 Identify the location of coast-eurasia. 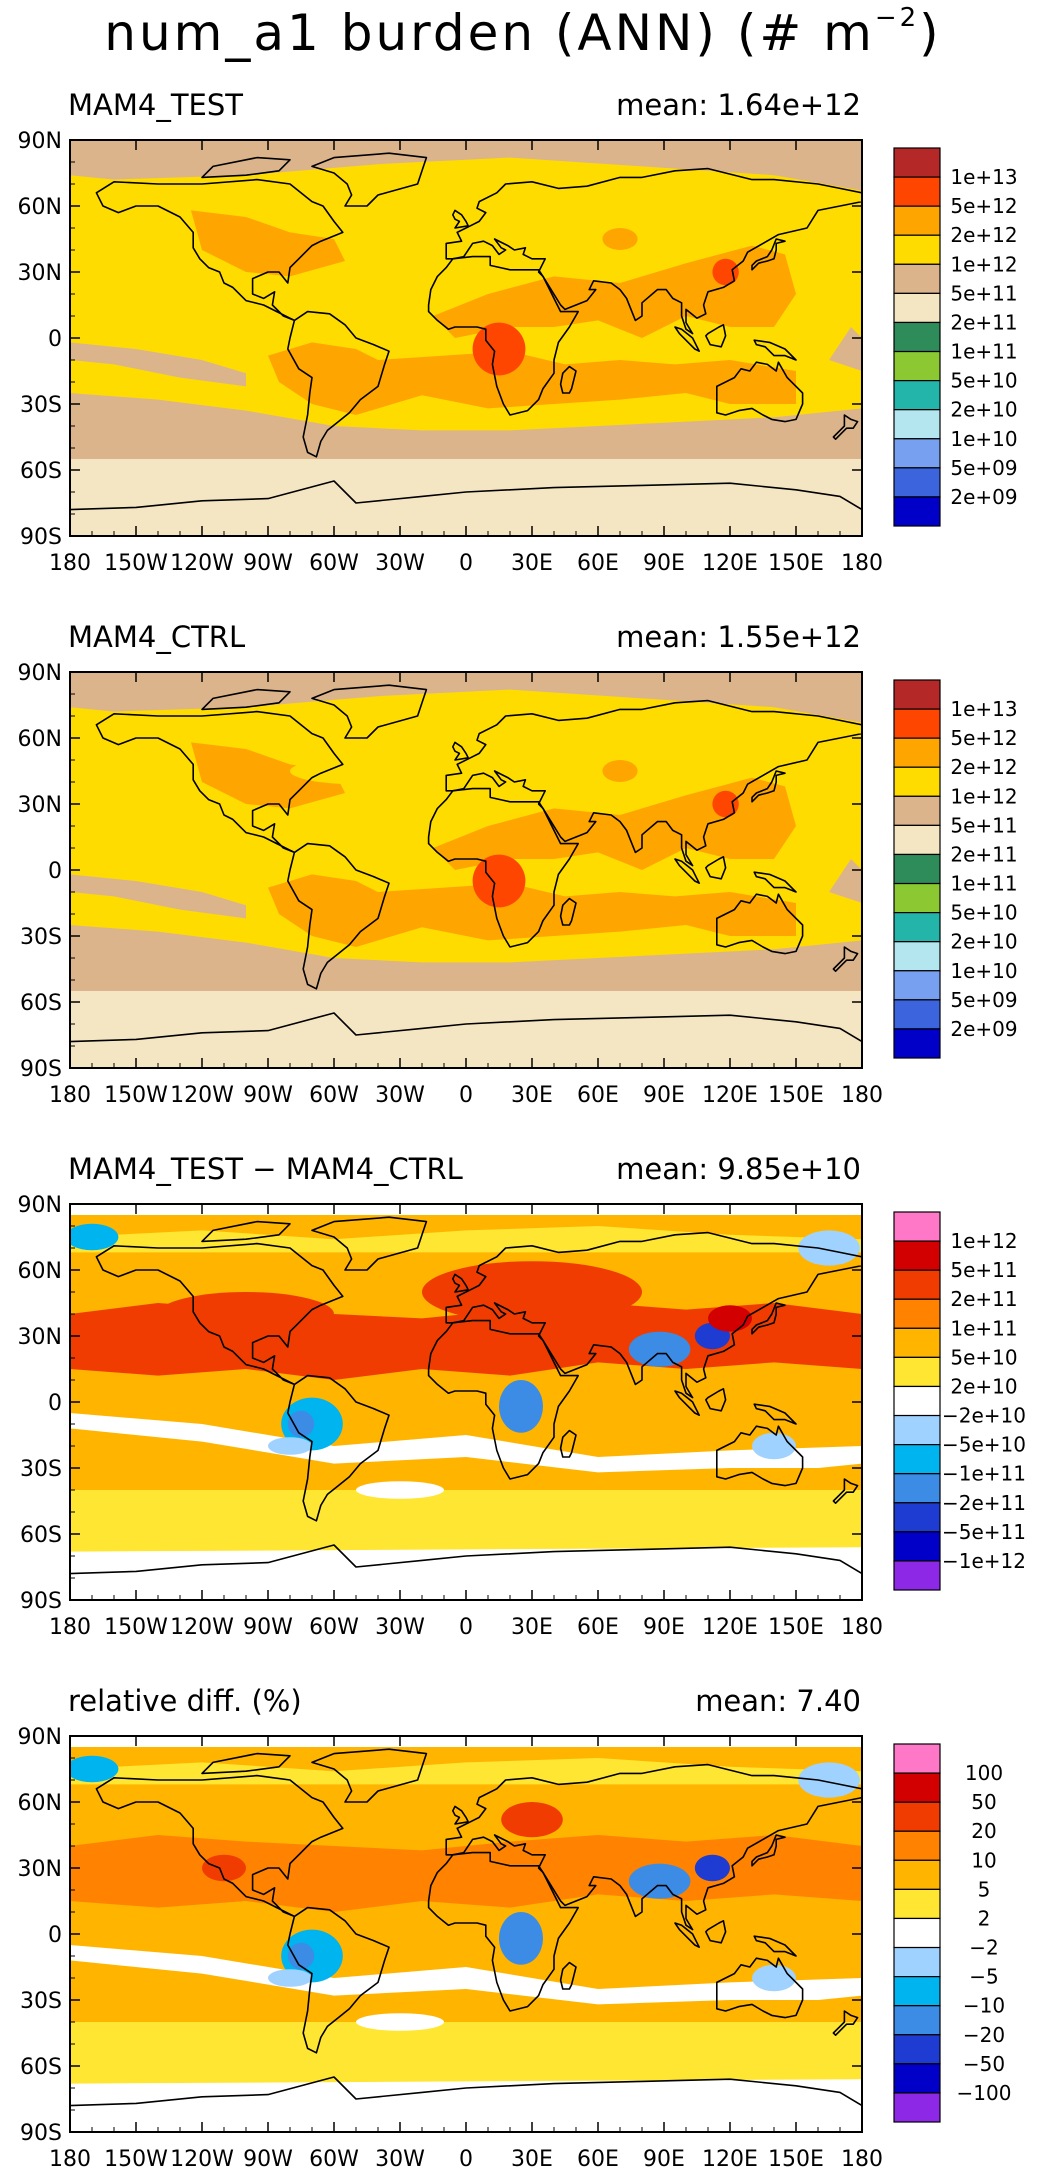
(653, 1847).